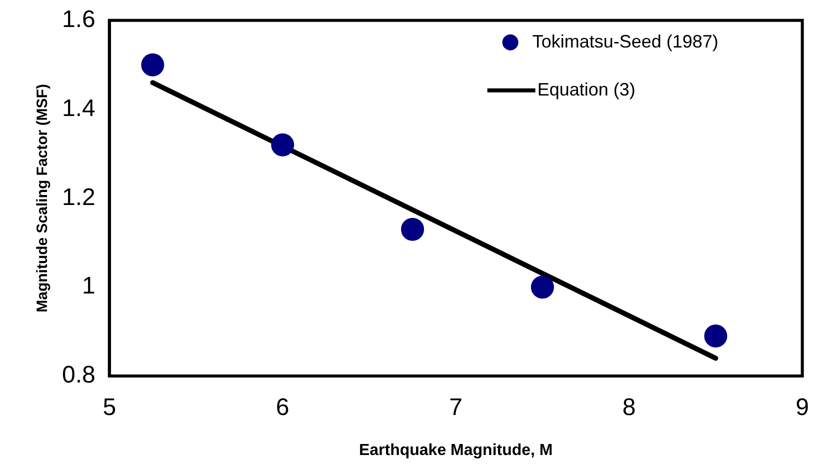 This screenshot has height=466, width=819. What do you see at coordinates (79, 108) in the screenshot?
I see `y-tick-label: 1.4` at bounding box center [79, 108].